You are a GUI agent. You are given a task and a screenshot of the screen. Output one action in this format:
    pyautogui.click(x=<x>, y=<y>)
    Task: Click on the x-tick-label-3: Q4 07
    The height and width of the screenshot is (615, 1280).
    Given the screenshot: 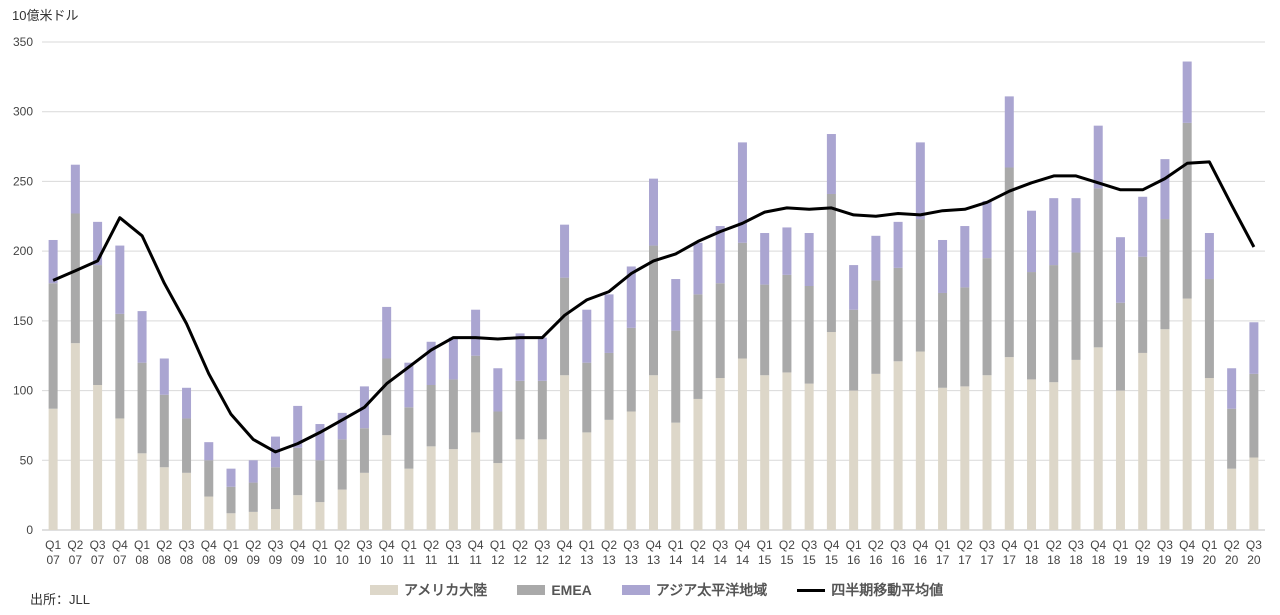 What is the action you would take?
    pyautogui.click(x=120, y=552)
    